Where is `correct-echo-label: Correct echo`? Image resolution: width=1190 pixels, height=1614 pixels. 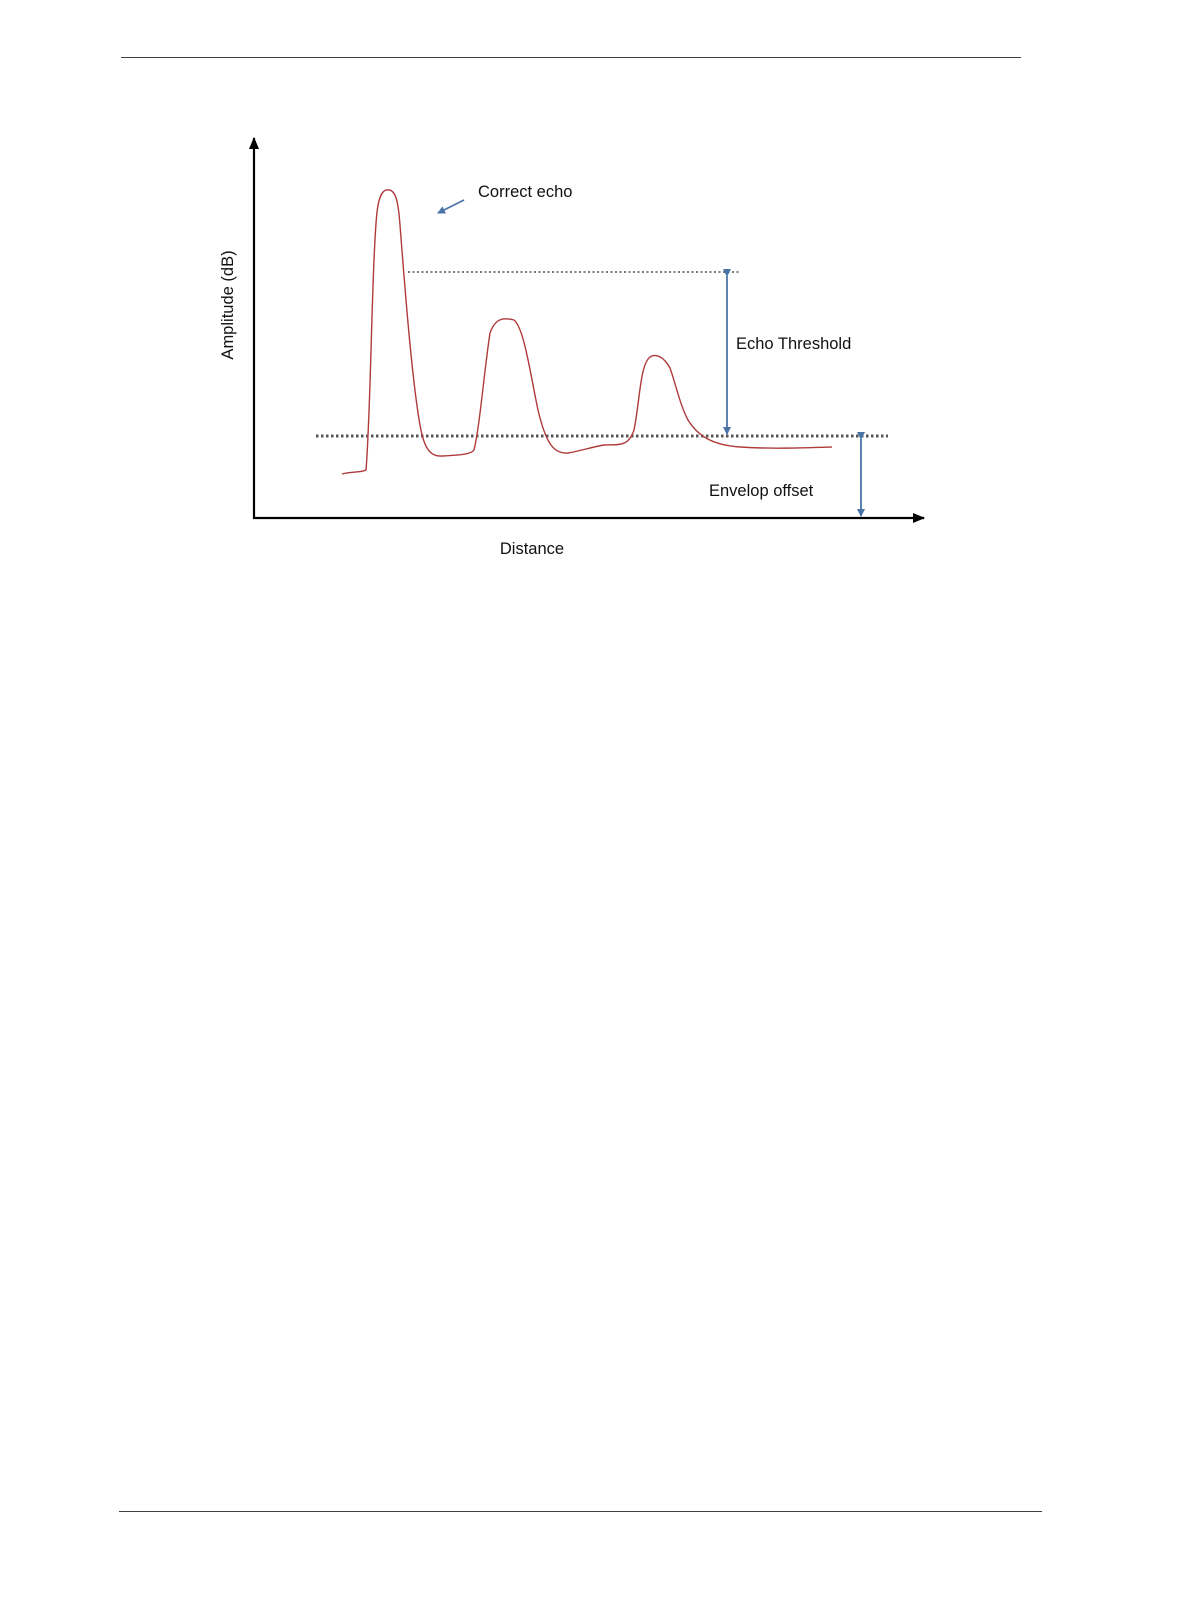 correct-echo-label: Correct echo is located at coordinates (525, 192).